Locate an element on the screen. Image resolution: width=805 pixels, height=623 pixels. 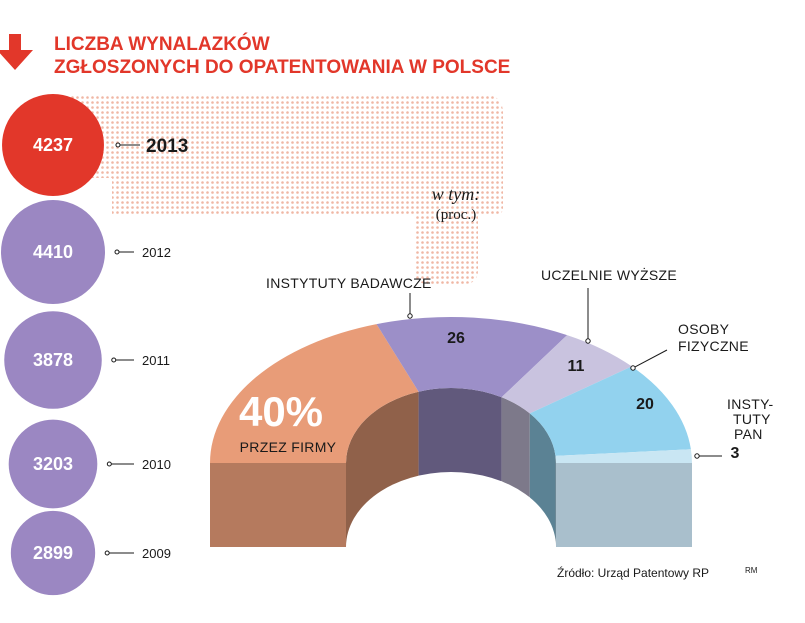
bubble-value-2013: 4237 is located at coordinates (53, 145).